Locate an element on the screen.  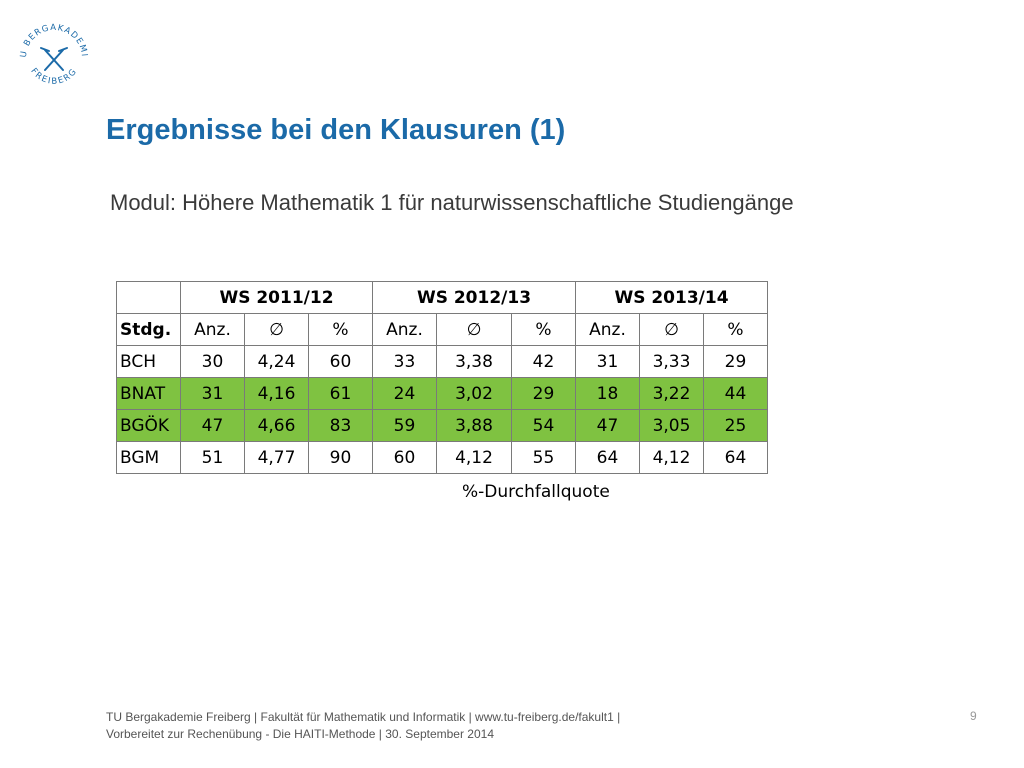
value-cell: 3,33 is located at coordinates (671, 361).